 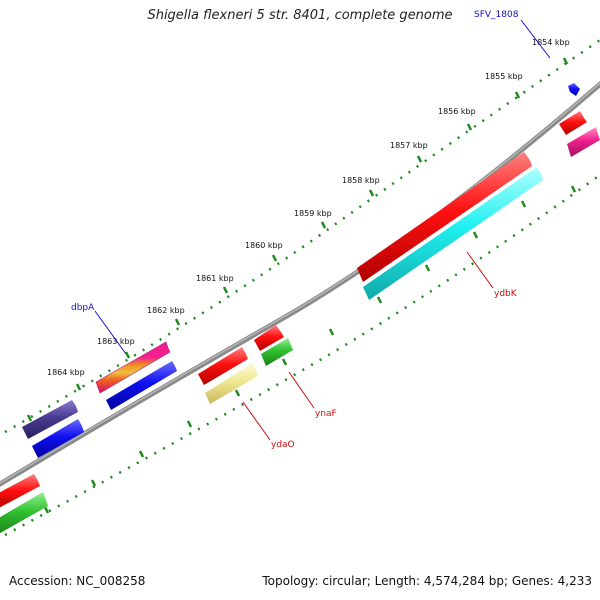 I want to click on tick-label-1864: 1864 kbp, so click(x=66, y=372).